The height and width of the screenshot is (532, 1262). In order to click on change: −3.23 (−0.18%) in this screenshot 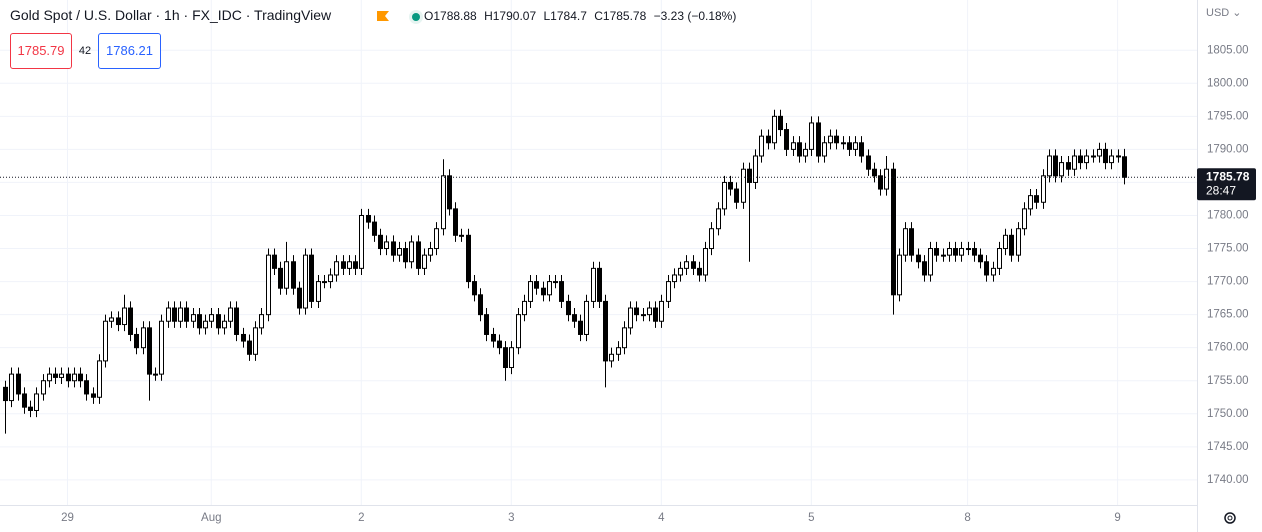, I will do `click(695, 16)`.